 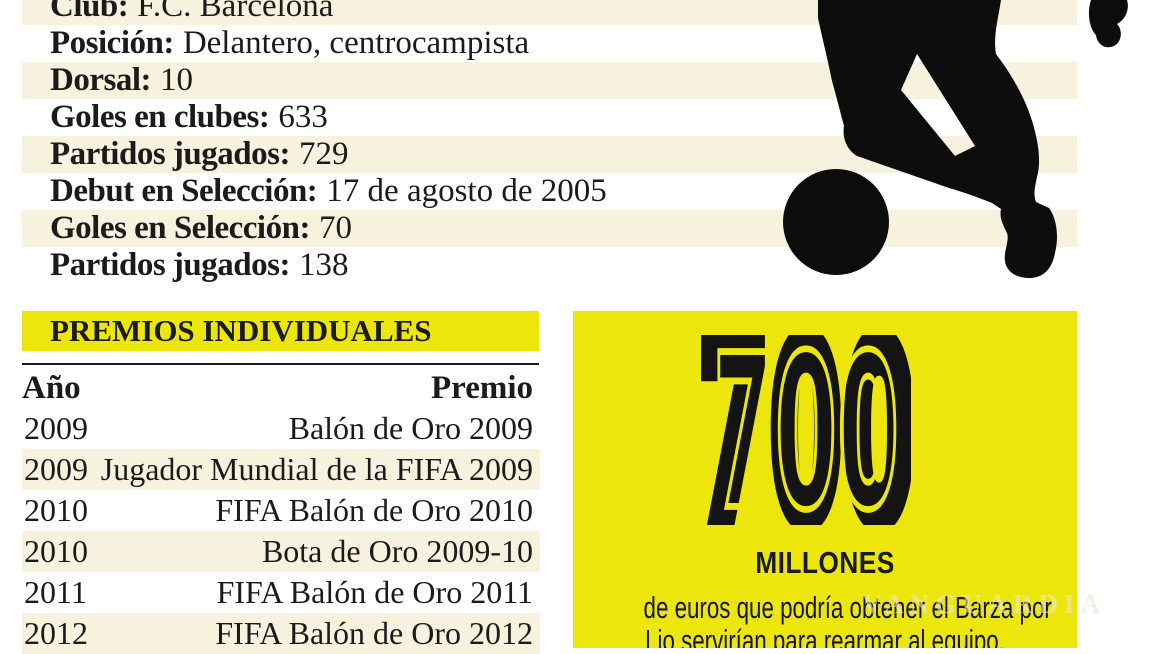 I want to click on stat-value: 729, so click(x=323, y=154).